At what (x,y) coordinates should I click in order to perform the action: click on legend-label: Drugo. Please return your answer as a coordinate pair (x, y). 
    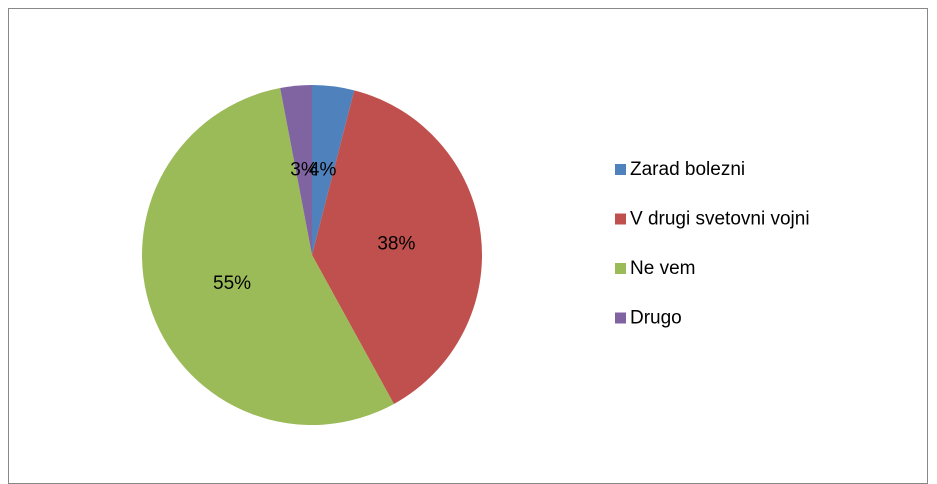
    Looking at the image, I should click on (656, 318).